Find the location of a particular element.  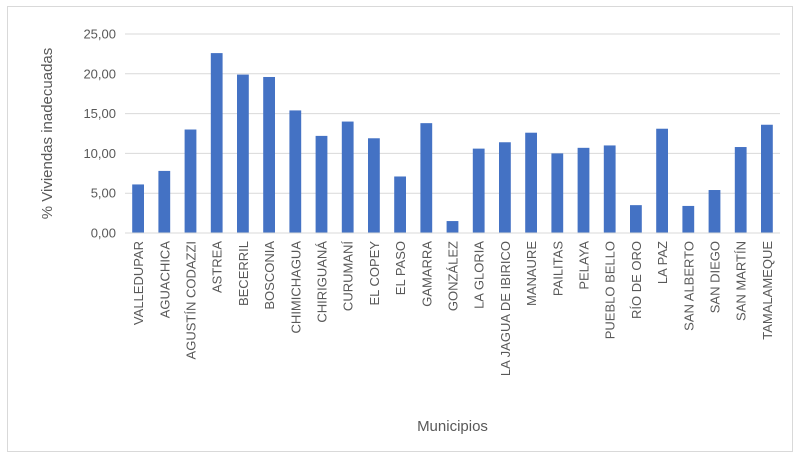

x-tick-label: LA JAGUA DE IBIRICO is located at coordinates (505, 308).